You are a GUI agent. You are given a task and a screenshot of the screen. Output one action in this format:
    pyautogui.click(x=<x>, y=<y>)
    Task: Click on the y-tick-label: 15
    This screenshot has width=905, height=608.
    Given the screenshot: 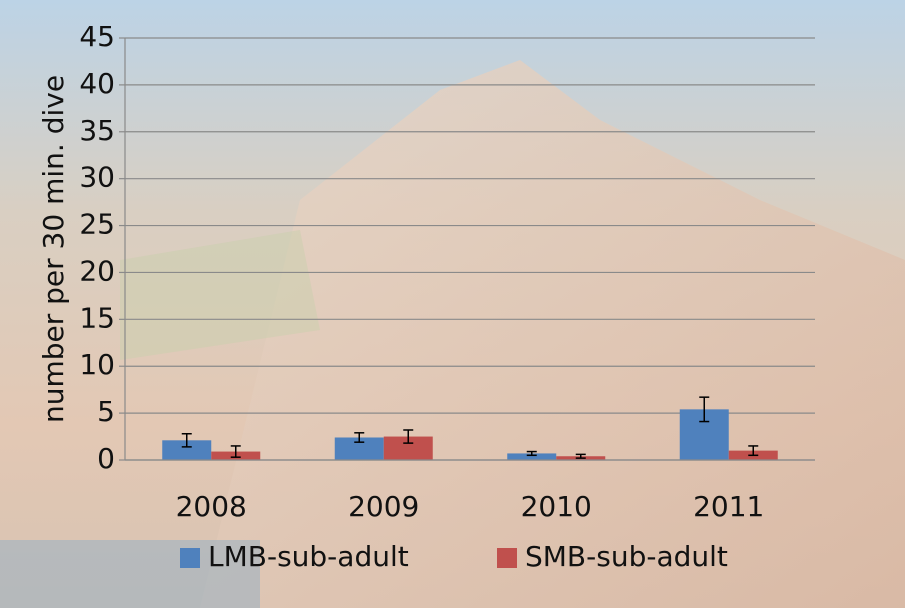 What is the action you would take?
    pyautogui.click(x=97, y=317)
    